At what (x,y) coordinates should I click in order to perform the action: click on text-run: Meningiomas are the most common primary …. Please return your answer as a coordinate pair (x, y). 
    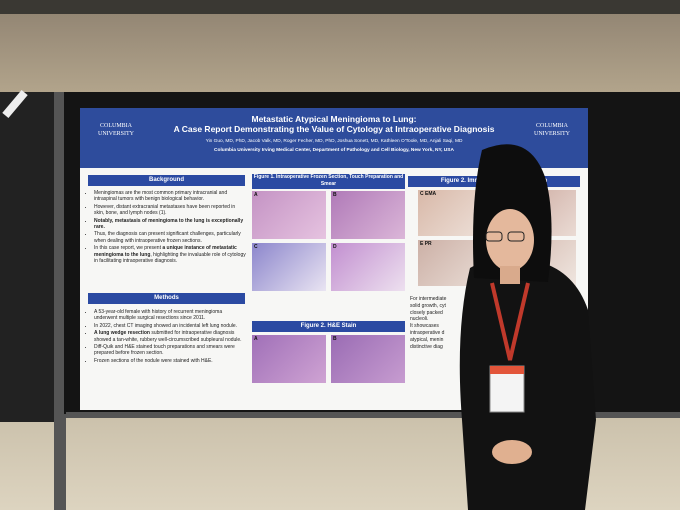
    Looking at the image, I should click on (161, 196).